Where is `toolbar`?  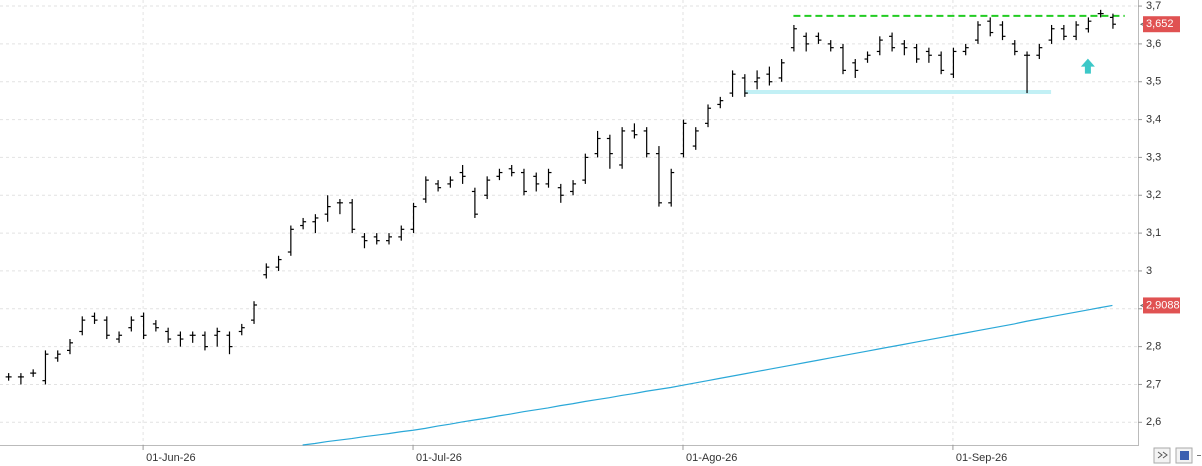
toolbar is located at coordinates (1177, 455).